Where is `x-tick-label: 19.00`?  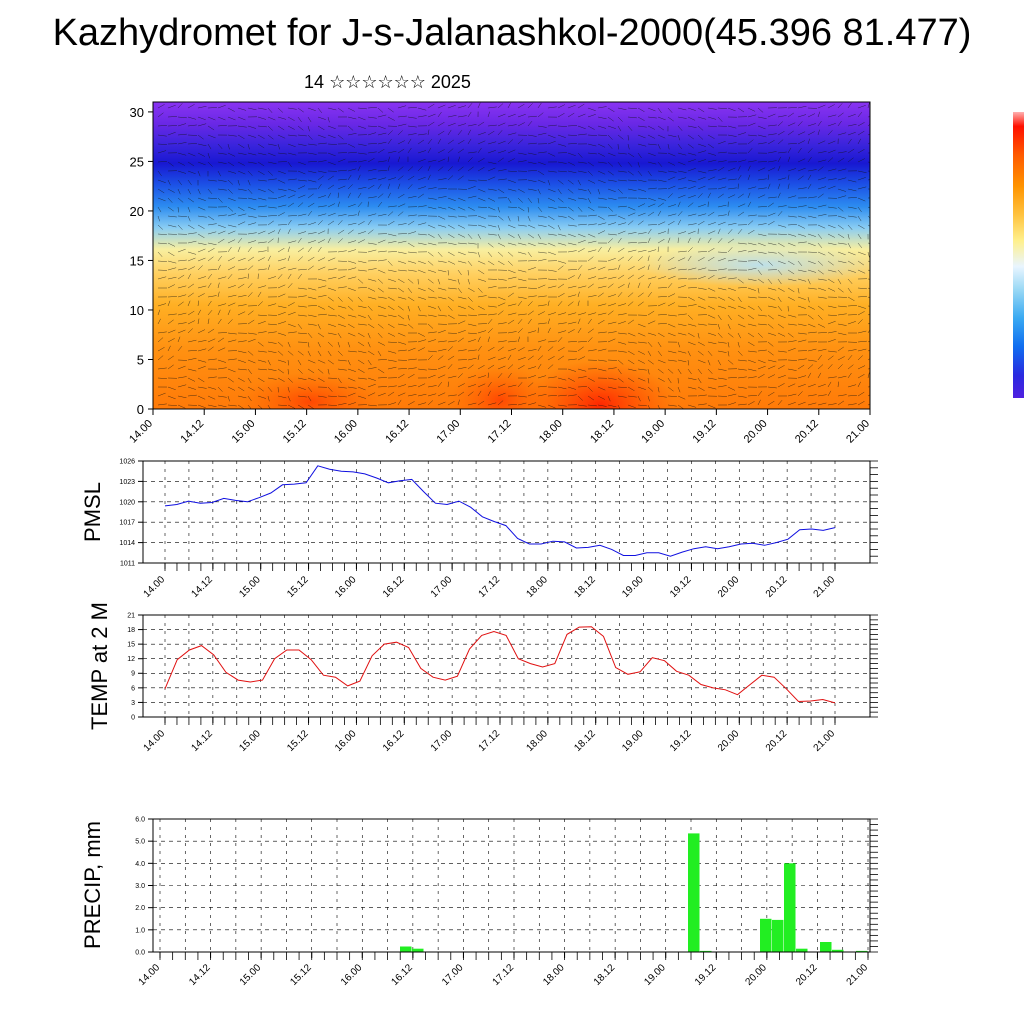 x-tick-label: 19.00 is located at coordinates (653, 432).